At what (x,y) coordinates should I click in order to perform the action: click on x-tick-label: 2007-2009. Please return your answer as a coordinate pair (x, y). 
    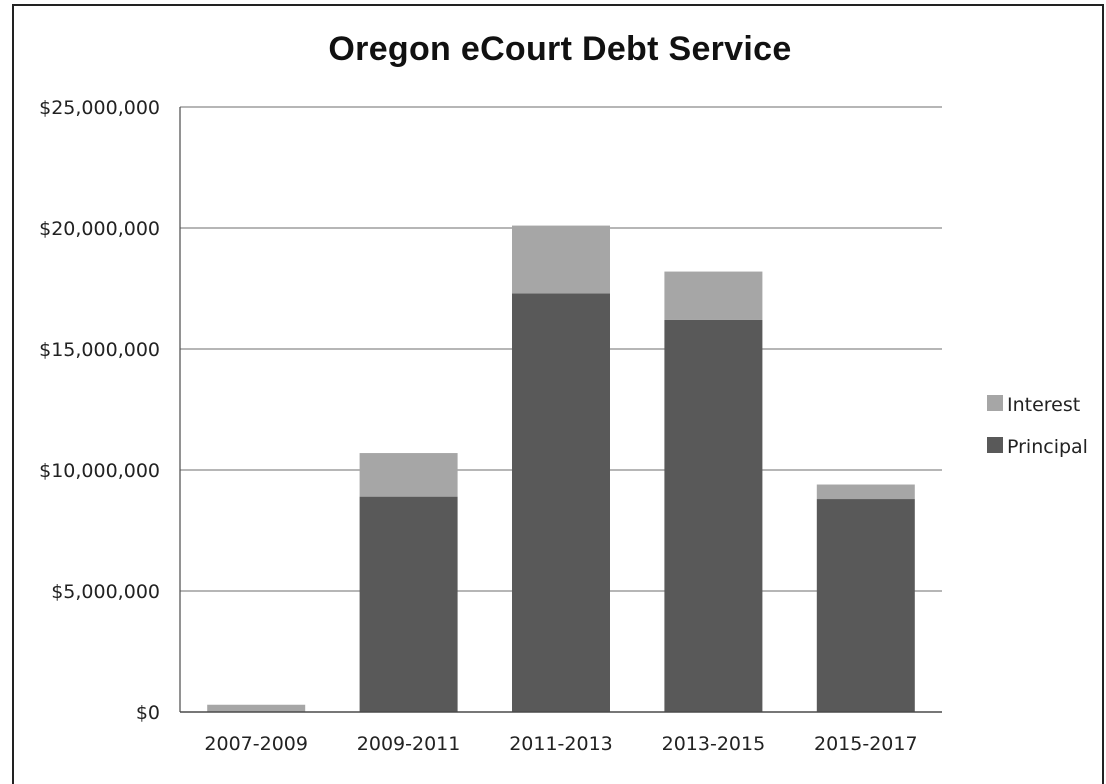
    Looking at the image, I should click on (256, 744).